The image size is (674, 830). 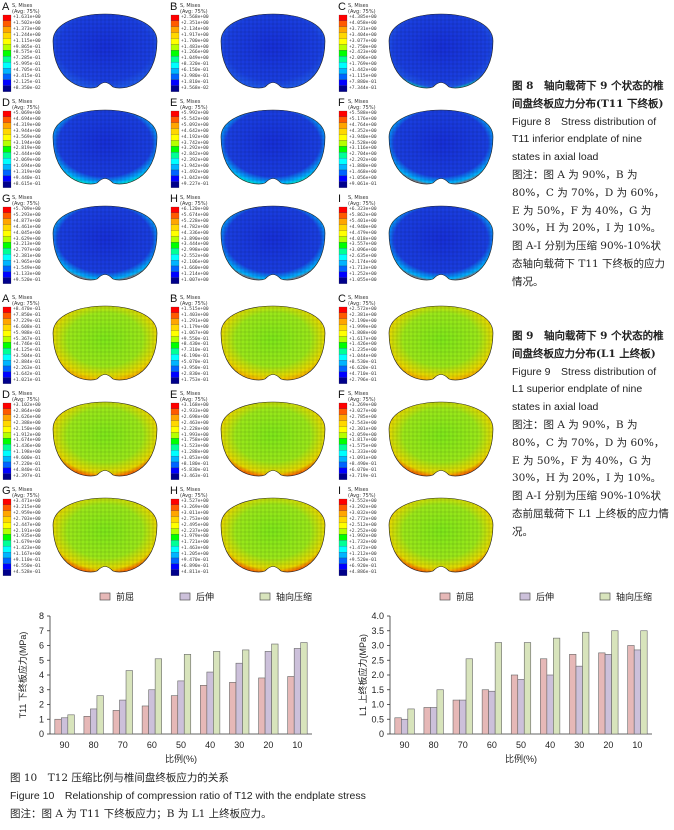 I want to click on legend-value: +3.742e+00, so click(x=195, y=143).